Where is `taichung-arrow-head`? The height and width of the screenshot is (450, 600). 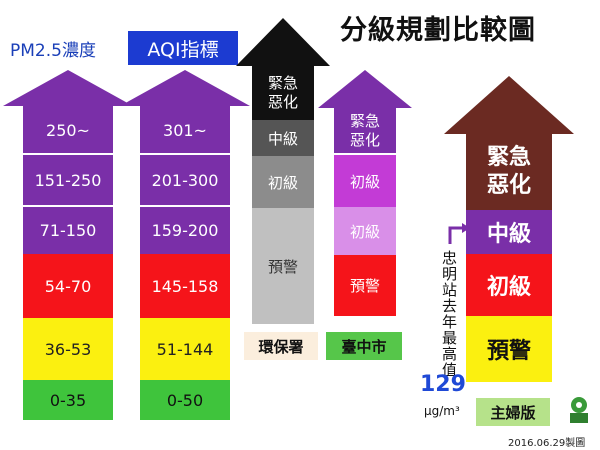
taichung-arrow-head is located at coordinates (365, 91).